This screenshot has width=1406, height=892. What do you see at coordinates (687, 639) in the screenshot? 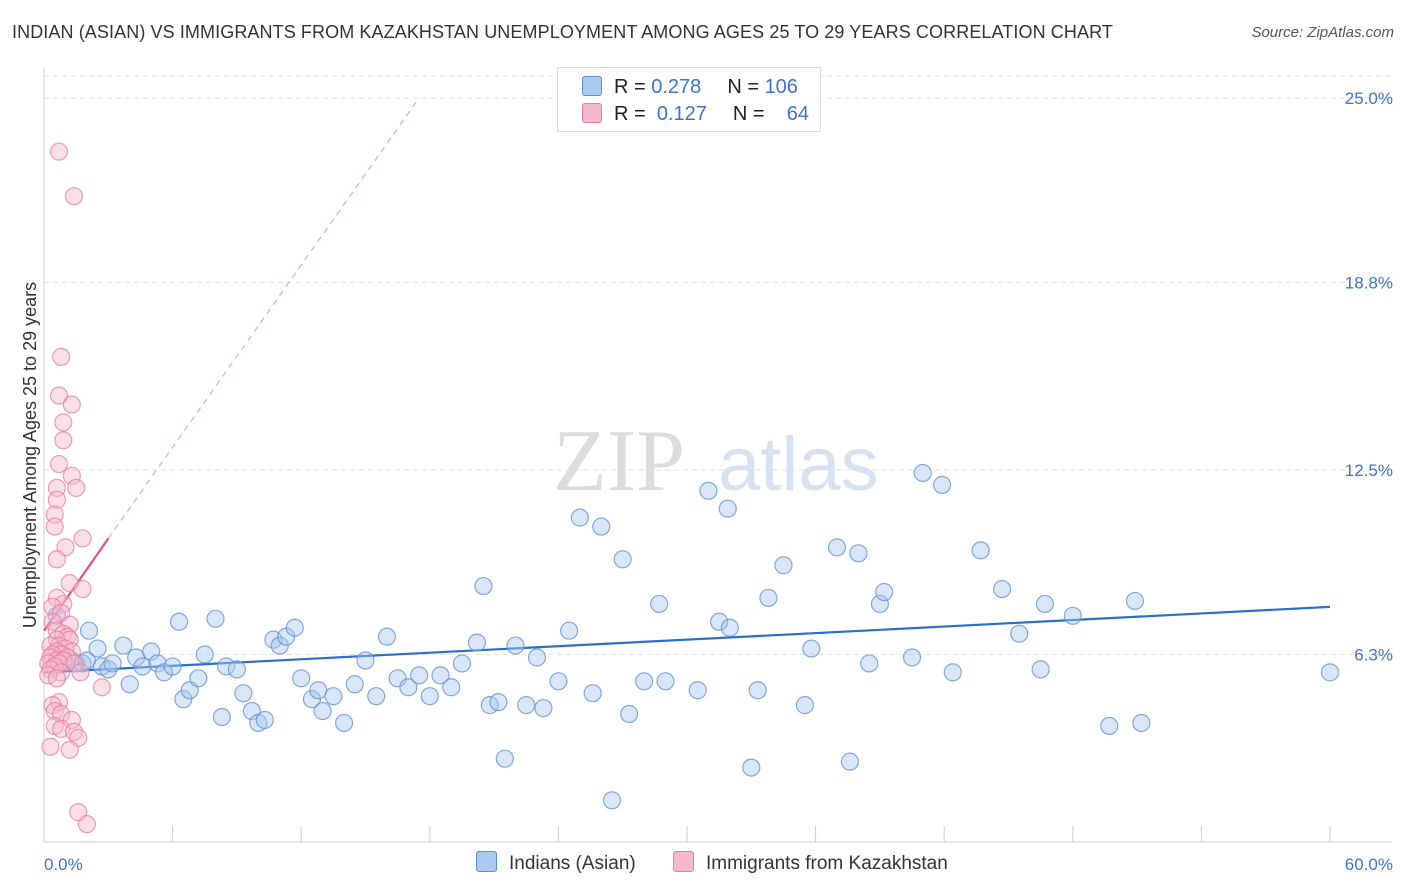
I see `indians-trend-line` at bounding box center [687, 639].